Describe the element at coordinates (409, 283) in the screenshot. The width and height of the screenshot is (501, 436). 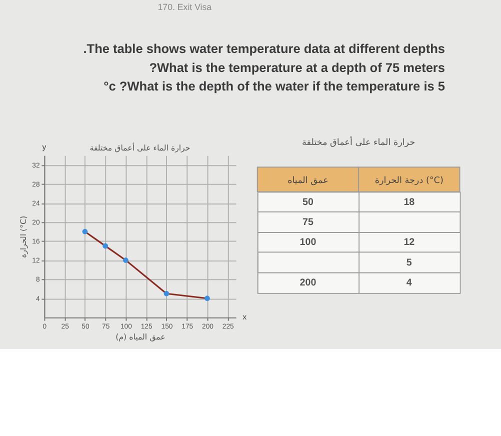
I see `data-label: 4` at that location.